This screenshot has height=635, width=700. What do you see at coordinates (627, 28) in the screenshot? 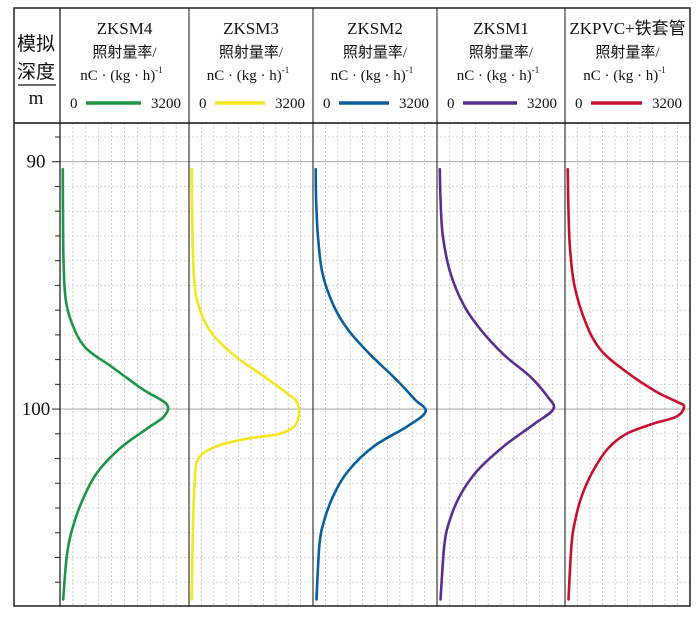
I see `series-name-label: ZKPVC+铁套管` at bounding box center [627, 28].